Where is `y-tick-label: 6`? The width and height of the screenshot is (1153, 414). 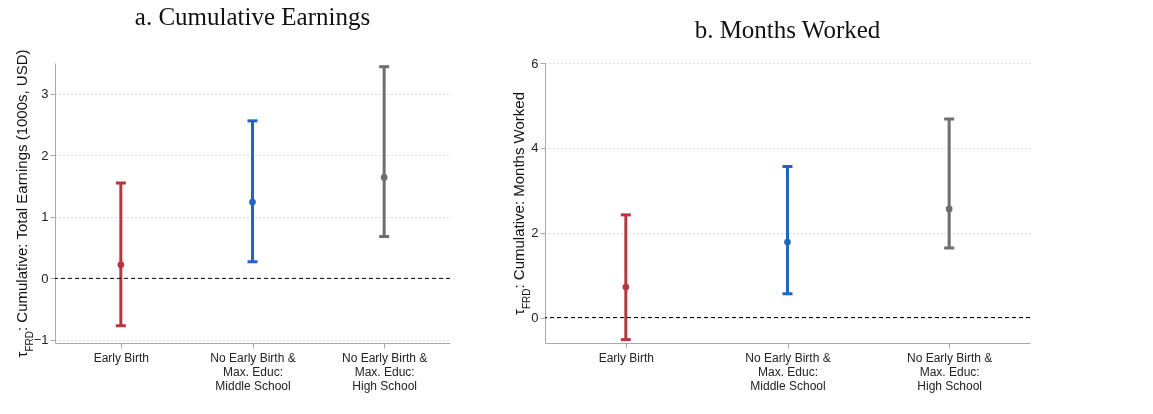 y-tick-label: 6 is located at coordinates (535, 63).